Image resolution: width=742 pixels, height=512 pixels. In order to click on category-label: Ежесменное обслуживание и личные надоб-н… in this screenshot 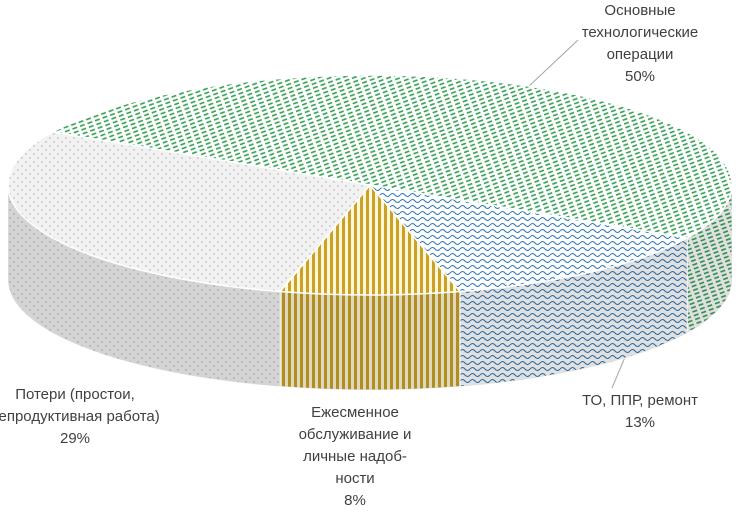, I will do `click(355, 445)`.